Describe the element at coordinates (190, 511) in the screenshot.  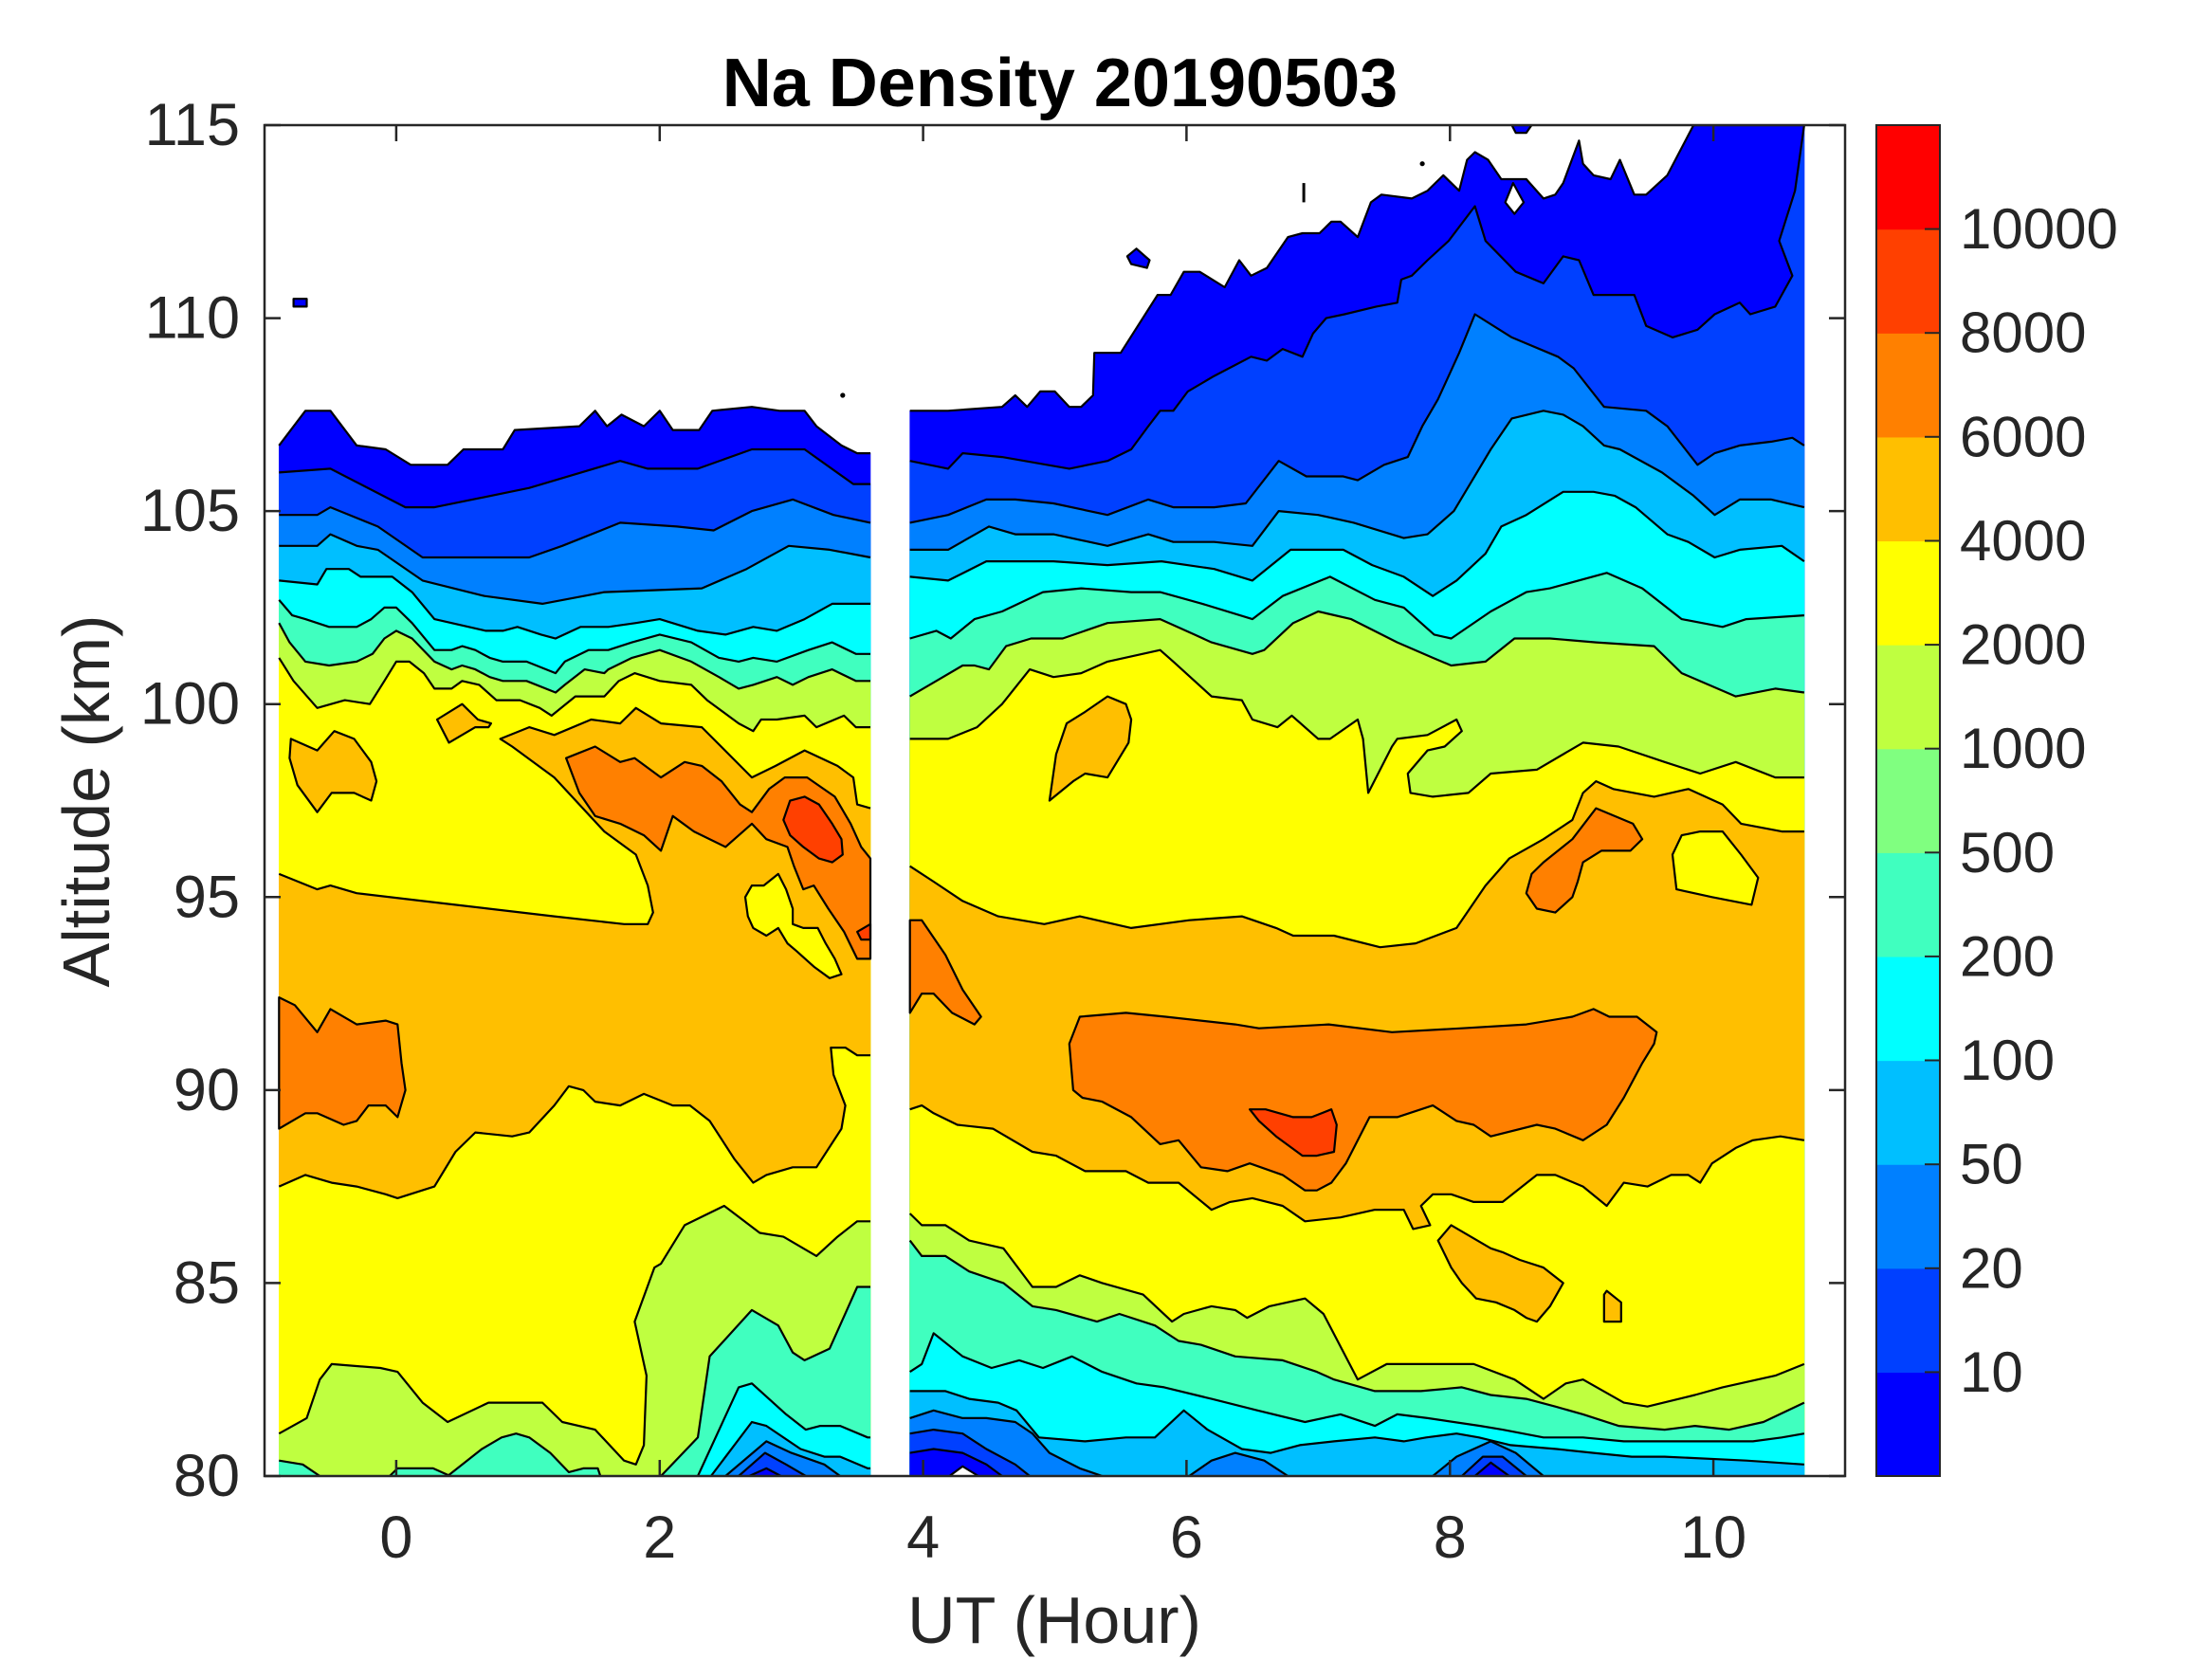
I see `y-tick-label: 105` at that location.